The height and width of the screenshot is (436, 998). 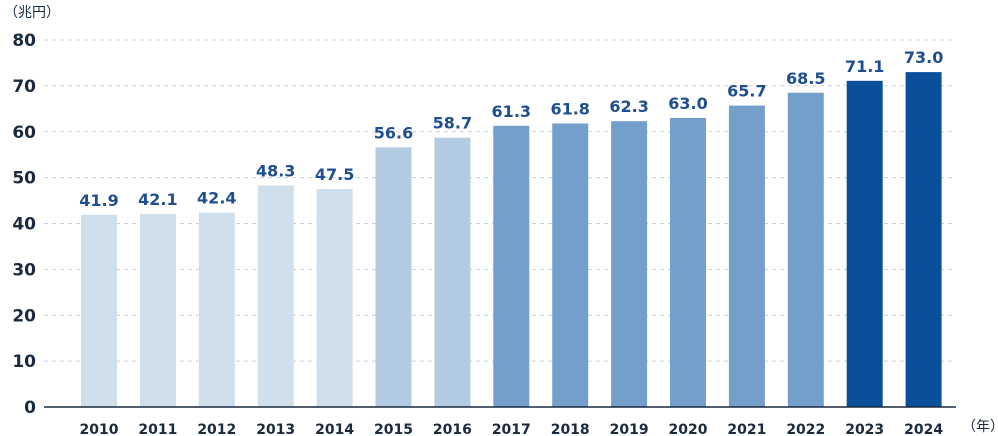 I want to click on y-tick-label: 0, so click(x=30, y=408).